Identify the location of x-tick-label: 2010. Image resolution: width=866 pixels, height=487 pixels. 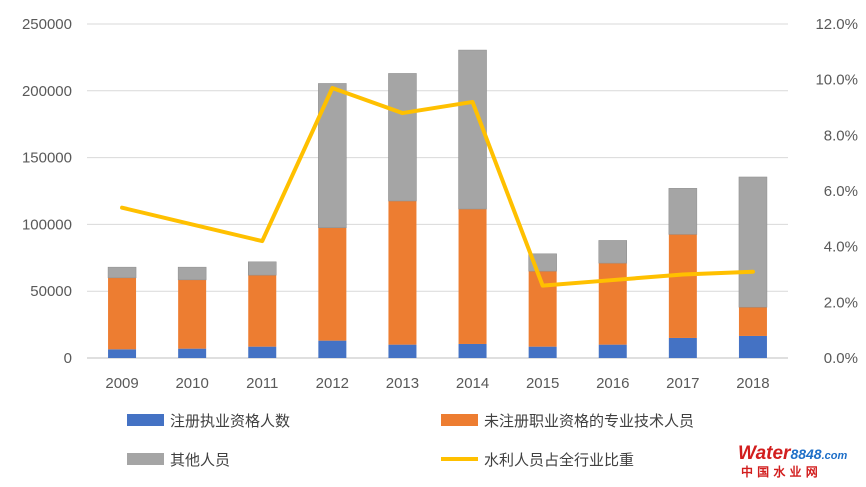
(191, 383).